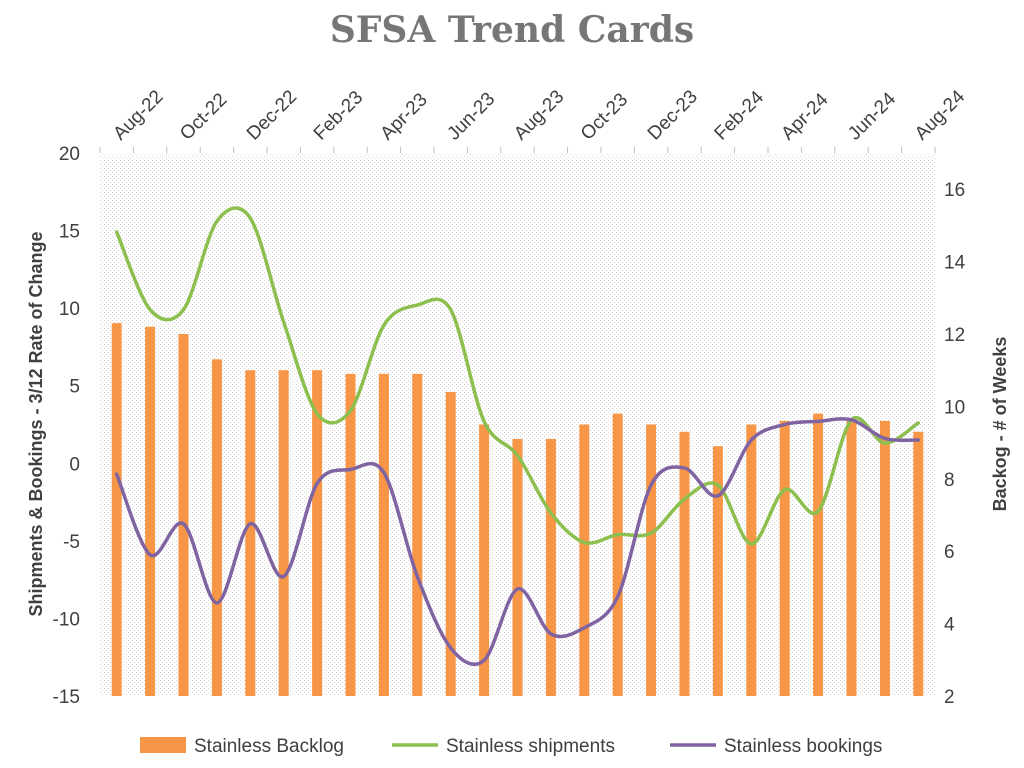  I want to click on chart-title: SFSA Trend Cards, so click(512, 30).